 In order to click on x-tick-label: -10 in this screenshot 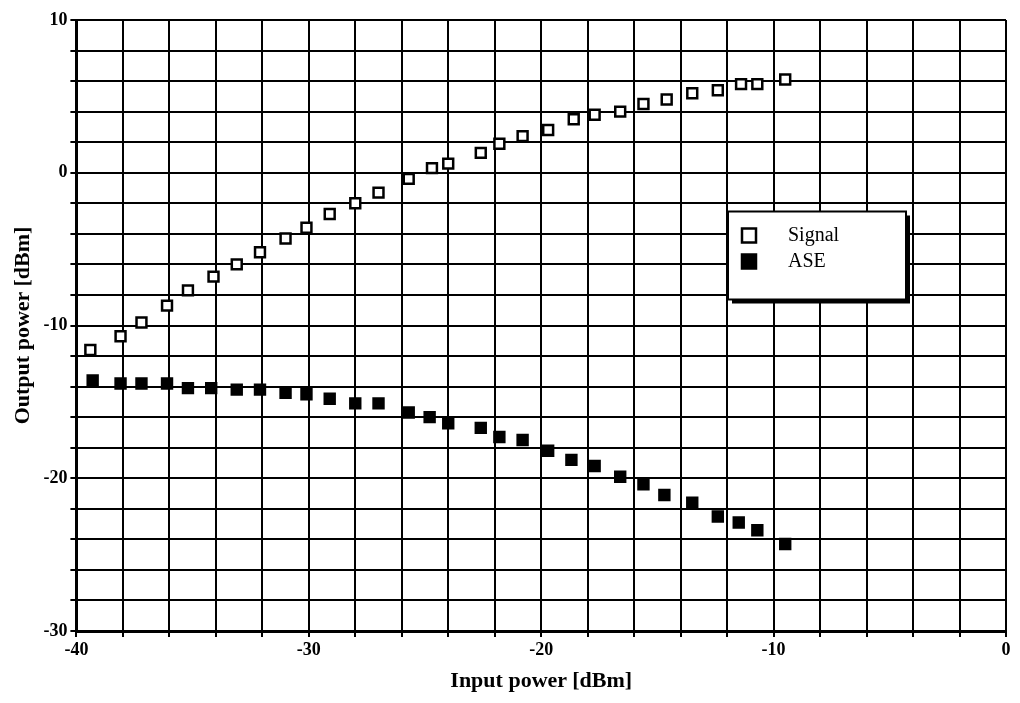, I will do `click(773, 649)`.